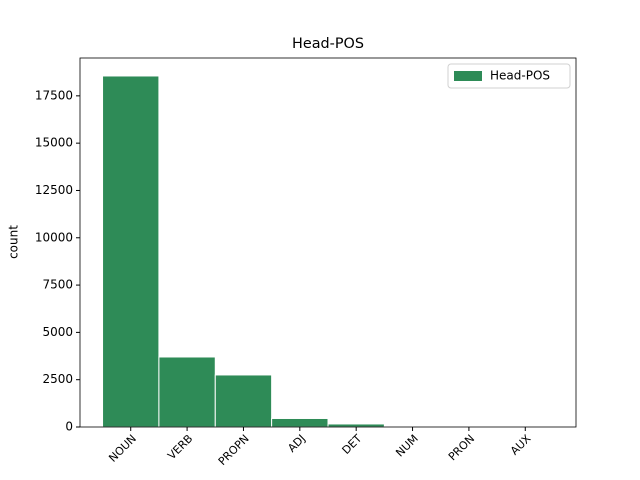 This screenshot has width=640, height=480. Describe the element at coordinates (234, 450) in the screenshot. I see `x-tick-label: PROPN` at that location.